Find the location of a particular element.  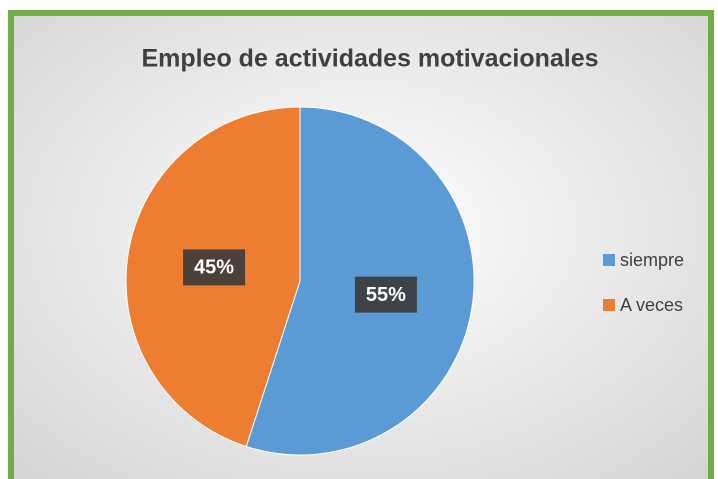

data-label: 55% is located at coordinates (386, 295).